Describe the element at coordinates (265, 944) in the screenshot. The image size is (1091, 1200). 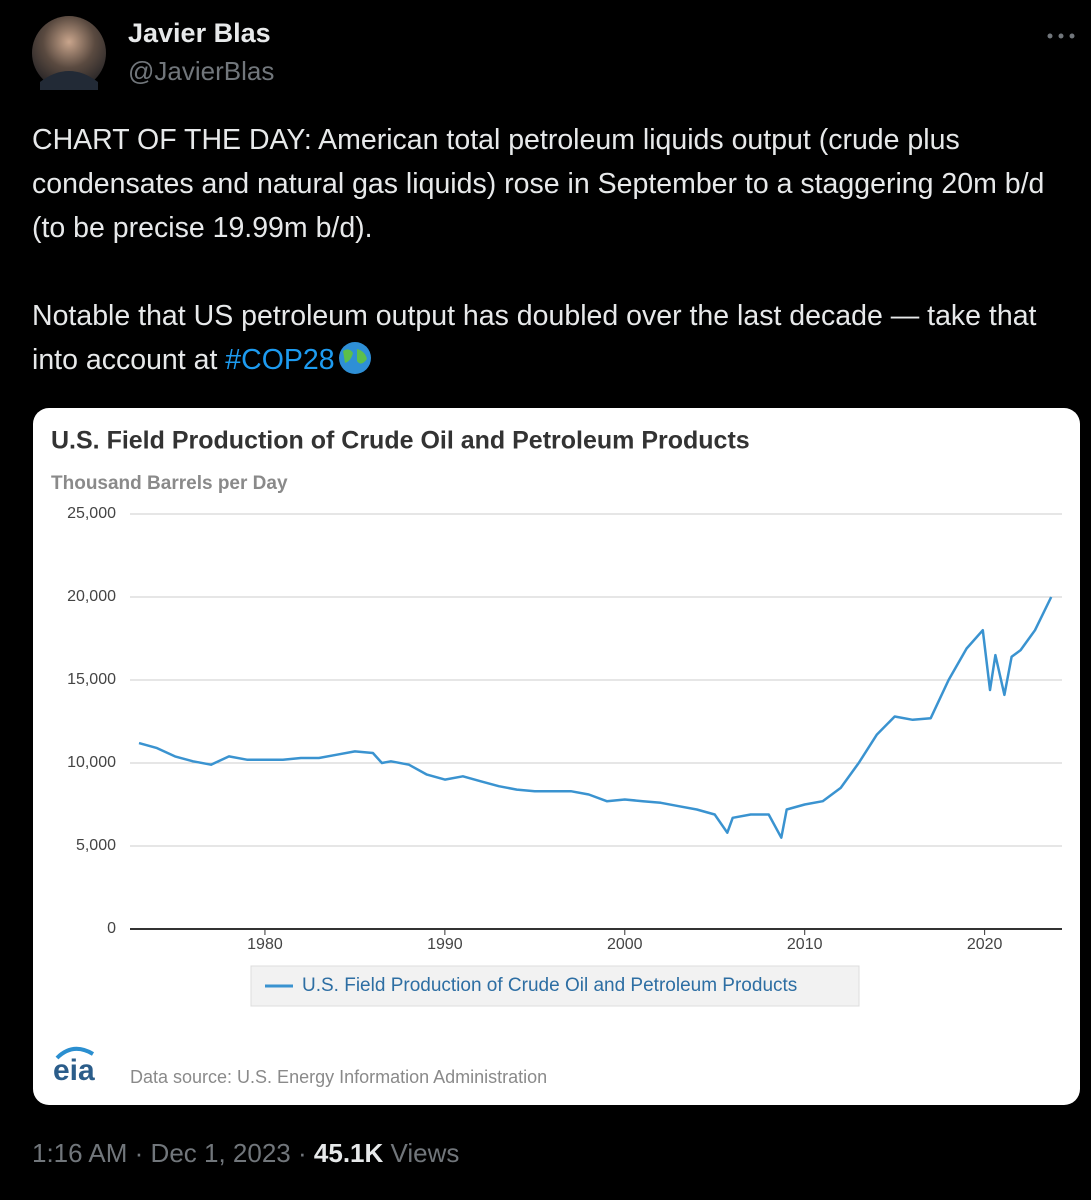
I see `x-tick-label: 1980` at that location.